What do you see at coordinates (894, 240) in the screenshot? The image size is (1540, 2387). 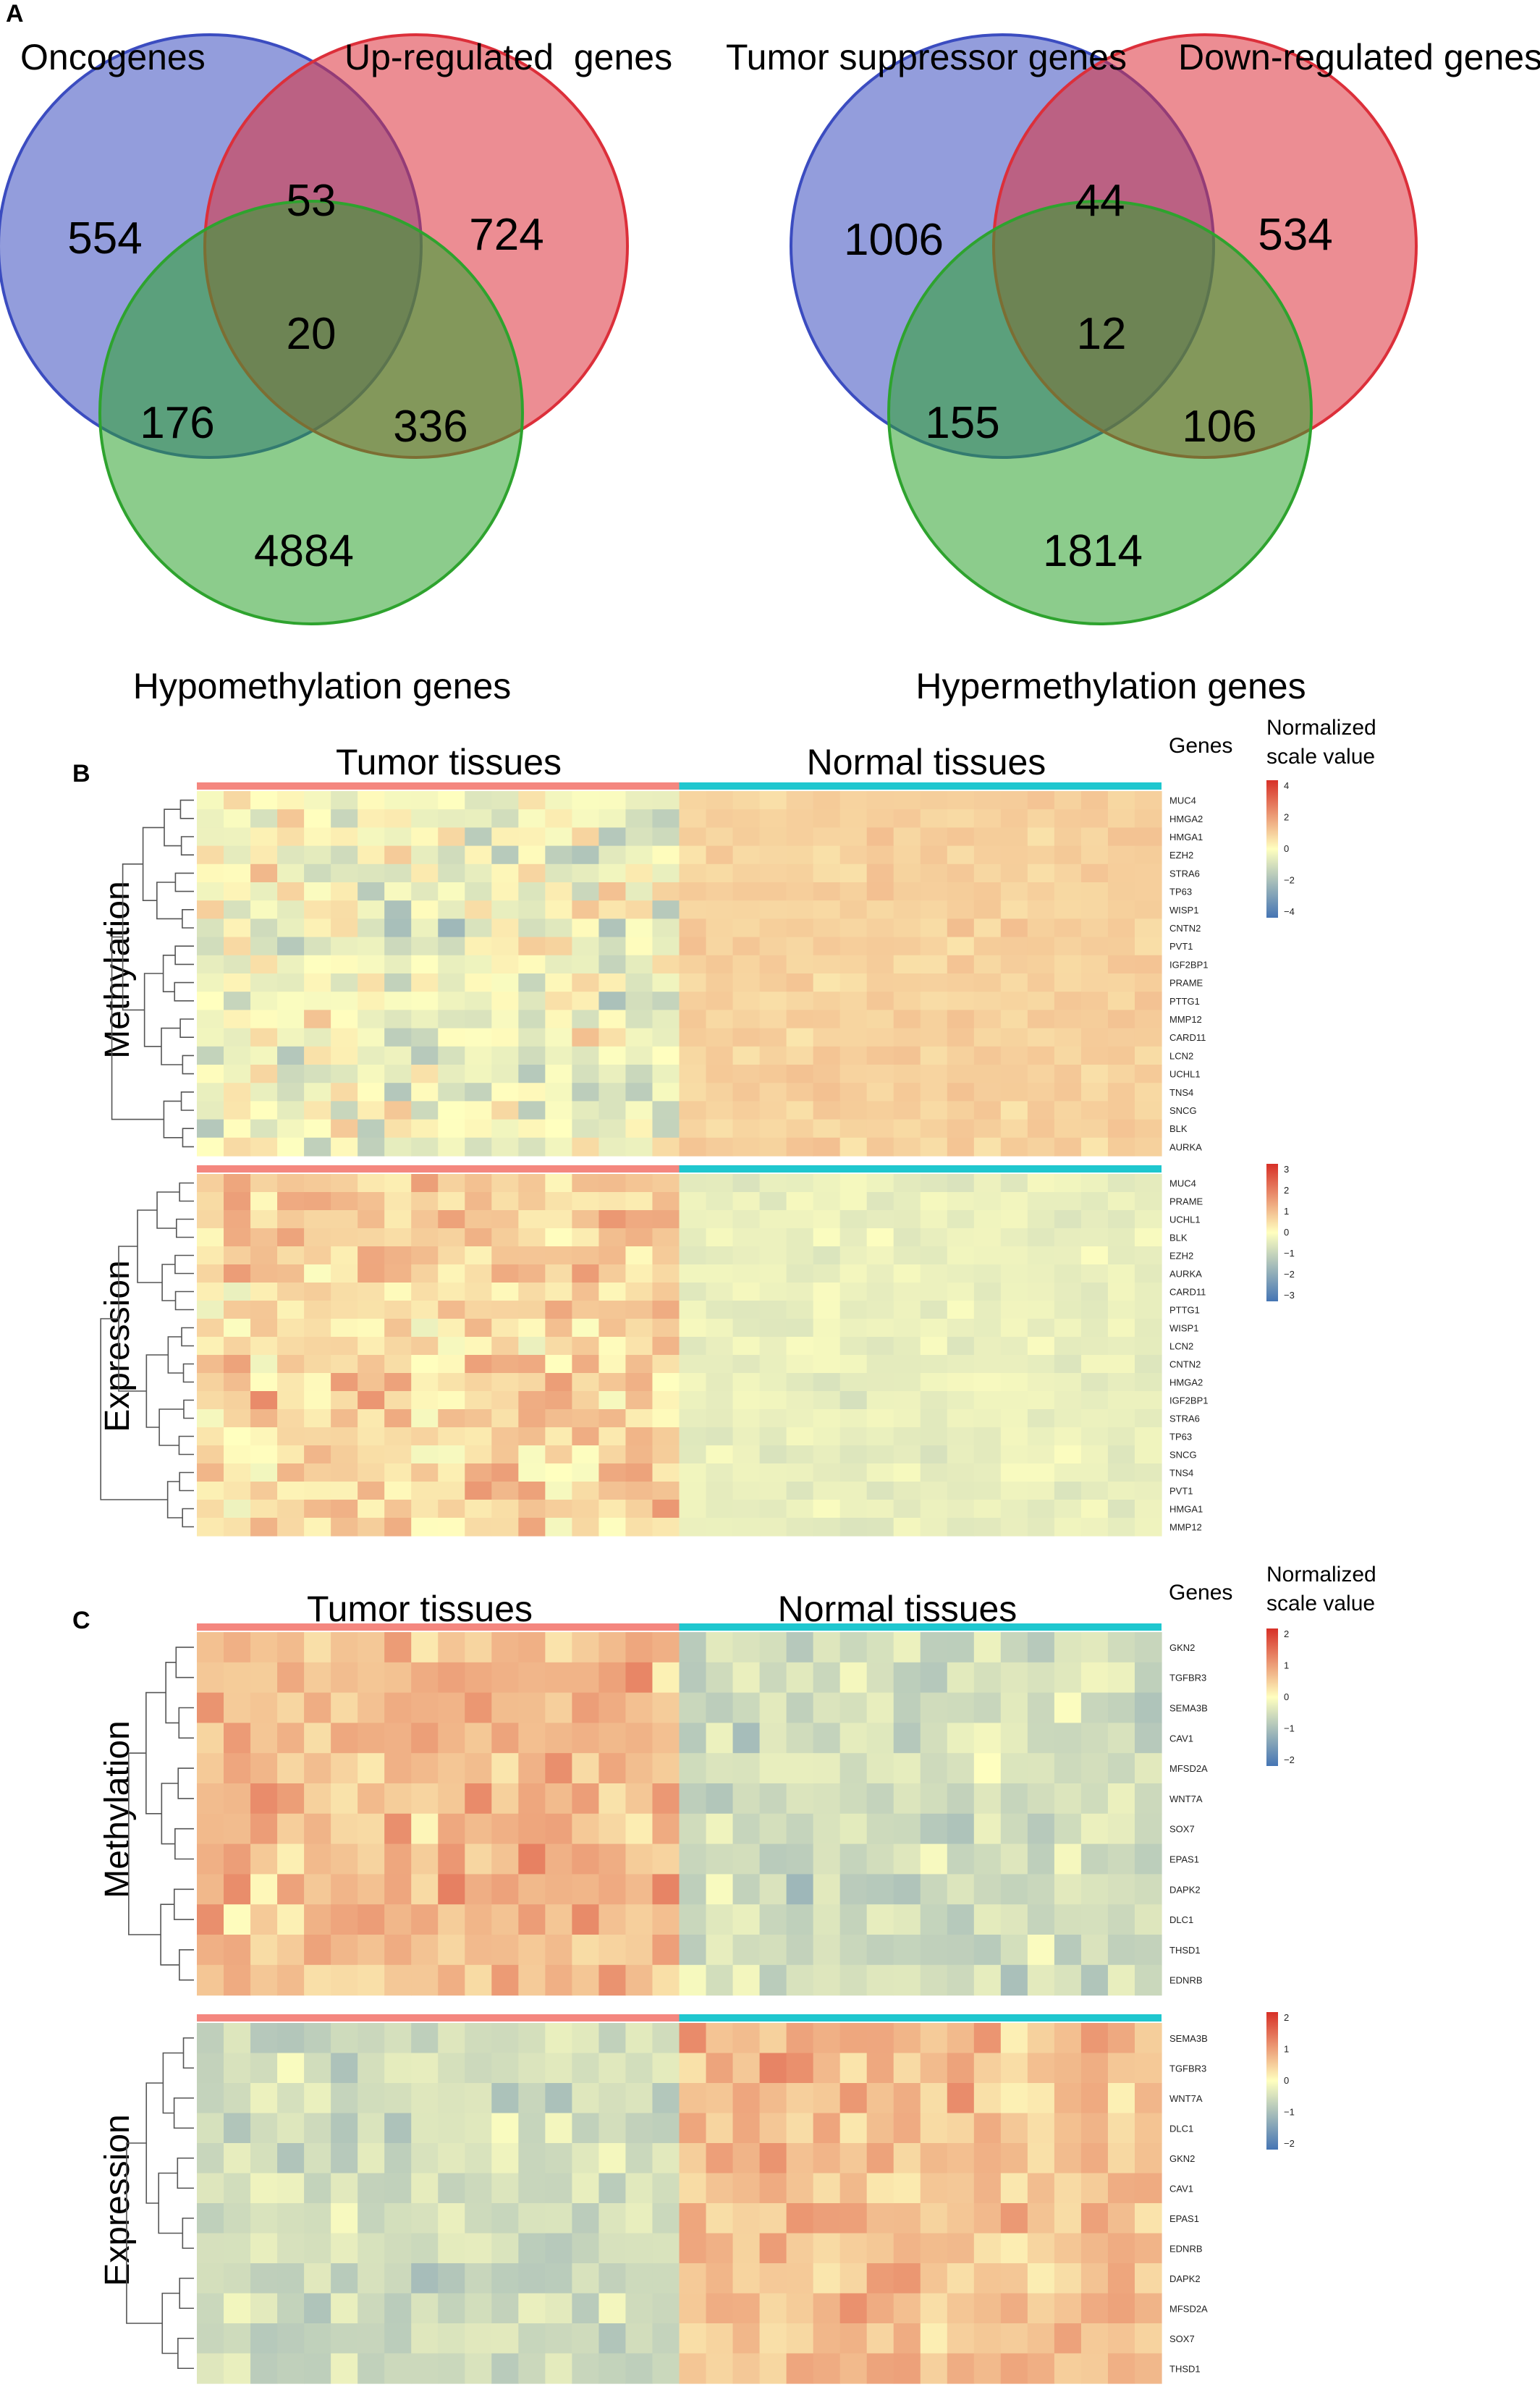 I see `venn-right-count-only1: 1006` at bounding box center [894, 240].